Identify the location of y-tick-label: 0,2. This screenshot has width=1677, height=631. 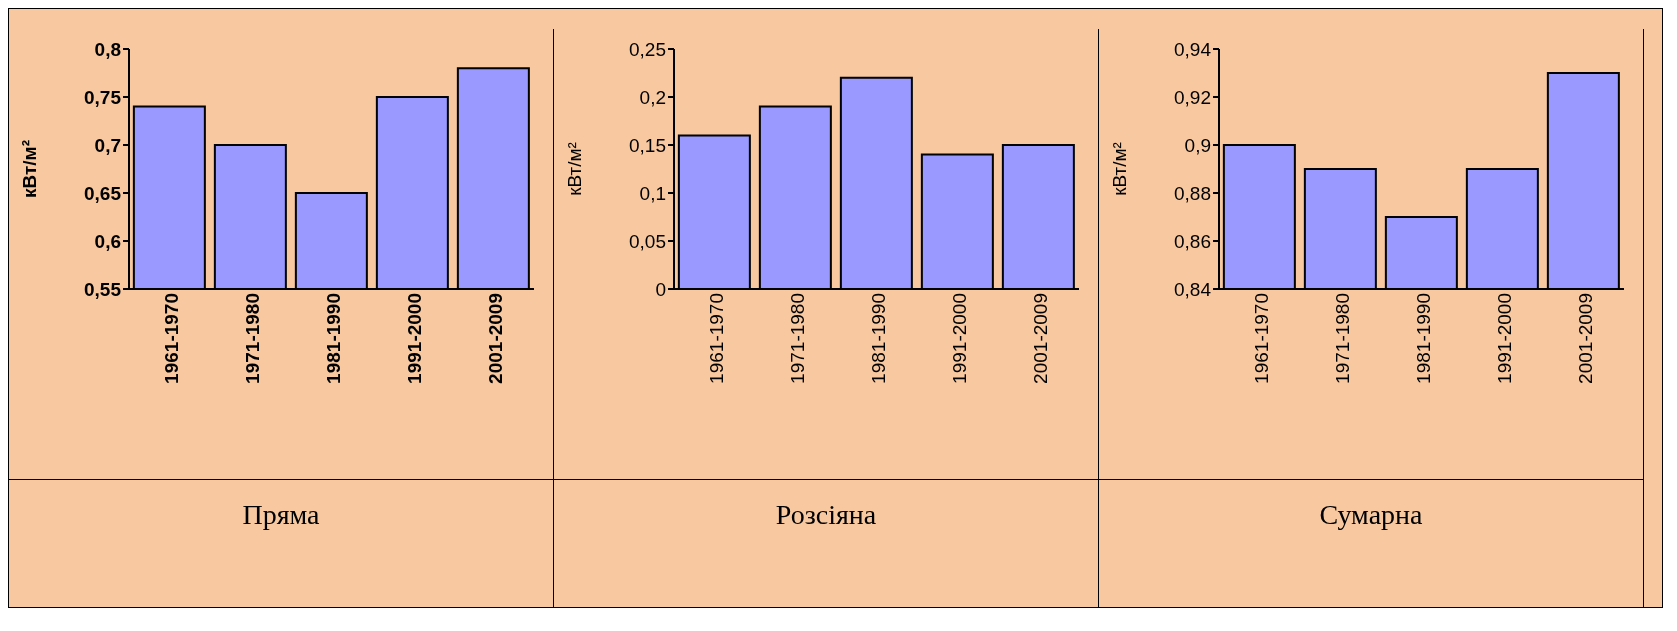
(652, 97).